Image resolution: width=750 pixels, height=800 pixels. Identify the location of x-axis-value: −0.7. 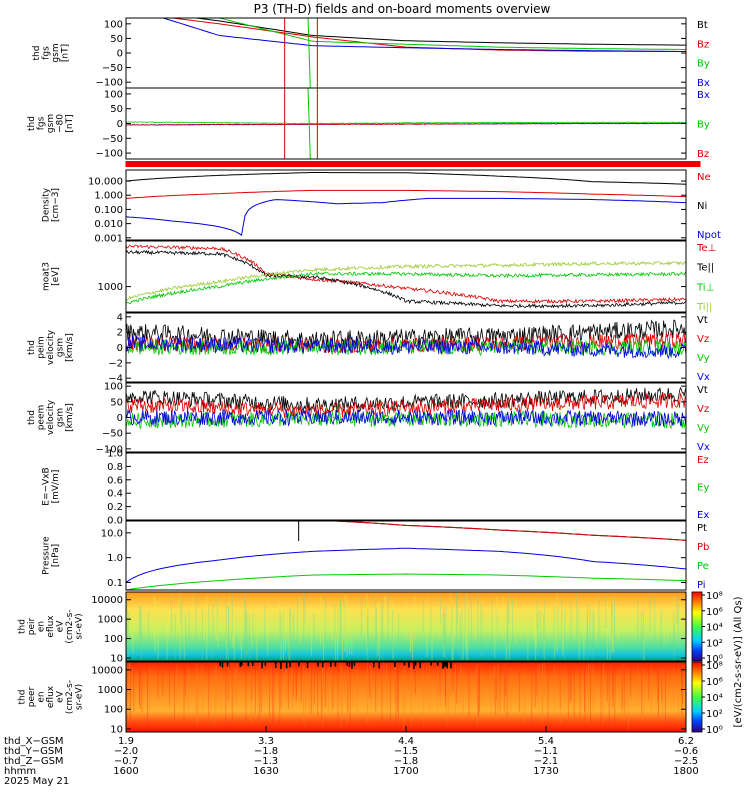
(126, 761).